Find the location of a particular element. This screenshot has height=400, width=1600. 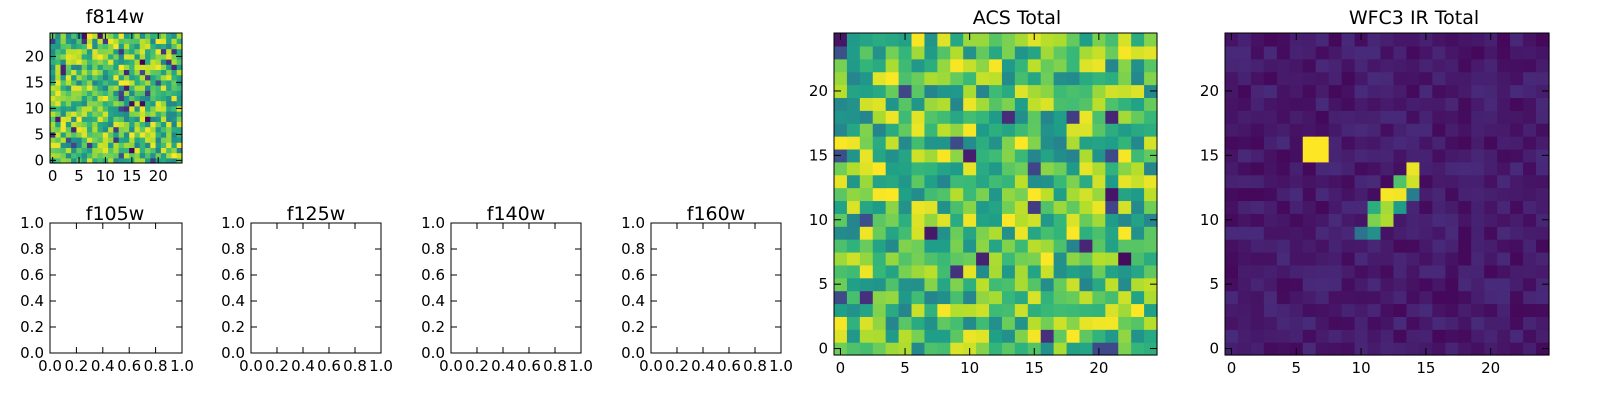

panel-wfc3-ir-total: WFC3 IR Total is located at coordinates (1414, 18).